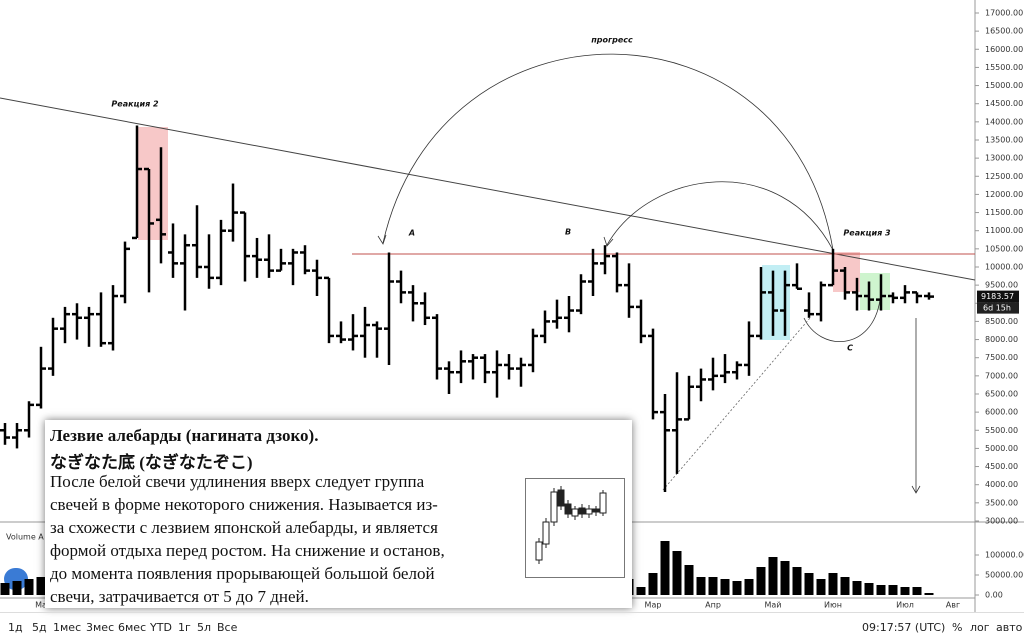  Describe the element at coordinates (1001, 484) in the screenshot. I see `y-tick-label: 4000.00` at that location.